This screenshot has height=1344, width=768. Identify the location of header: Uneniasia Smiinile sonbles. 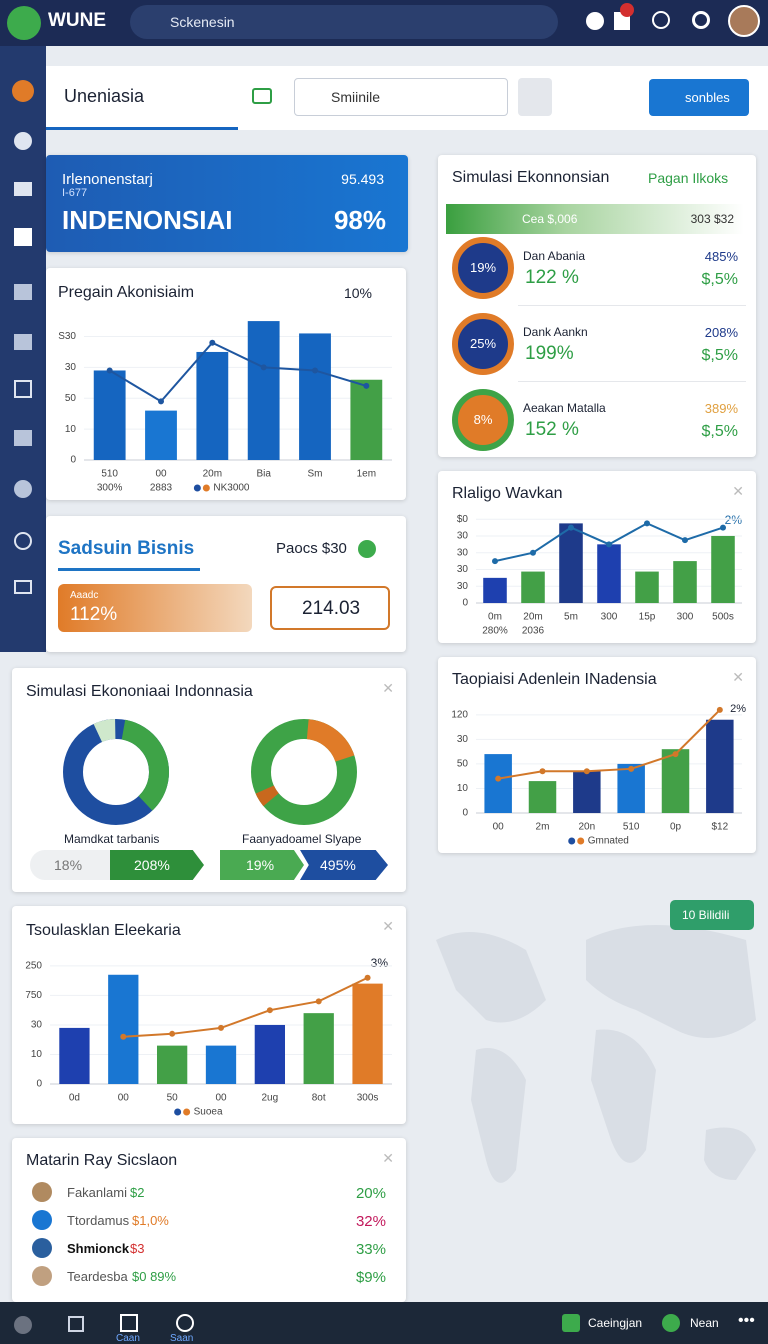
(407, 98).